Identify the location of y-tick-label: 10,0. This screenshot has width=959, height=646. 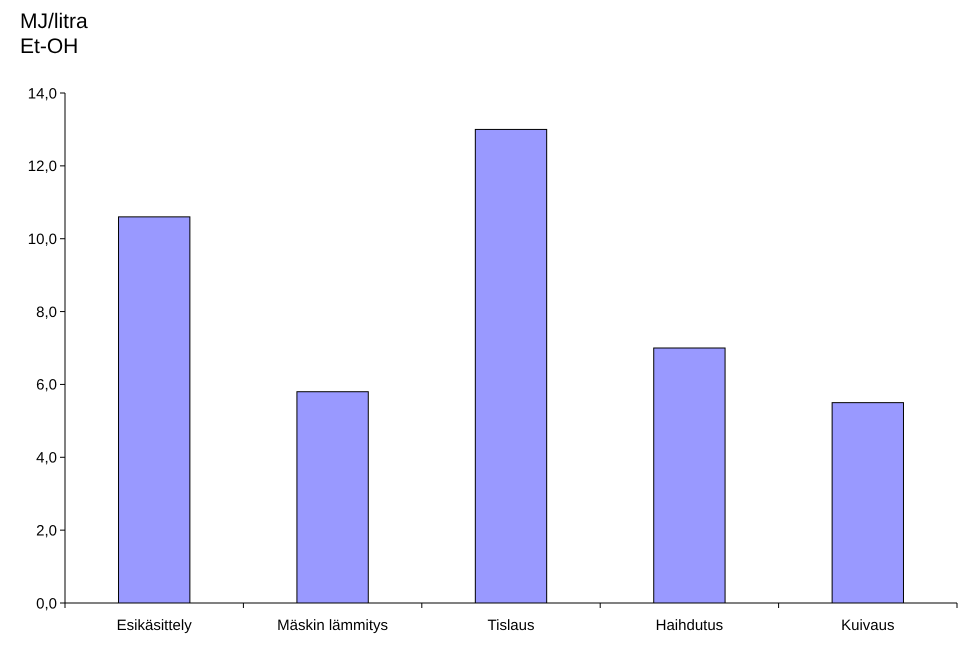
(42, 239).